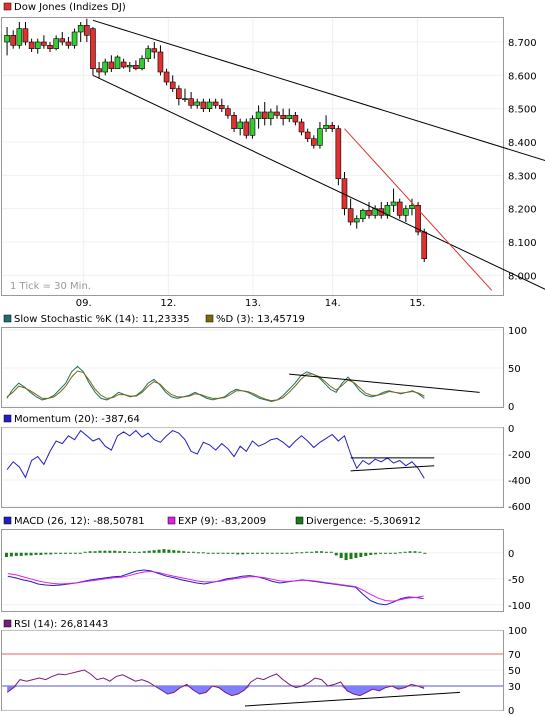 This screenshot has width=545, height=718. Describe the element at coordinates (215, 383) in the screenshot. I see `stoch-series-line` at that location.